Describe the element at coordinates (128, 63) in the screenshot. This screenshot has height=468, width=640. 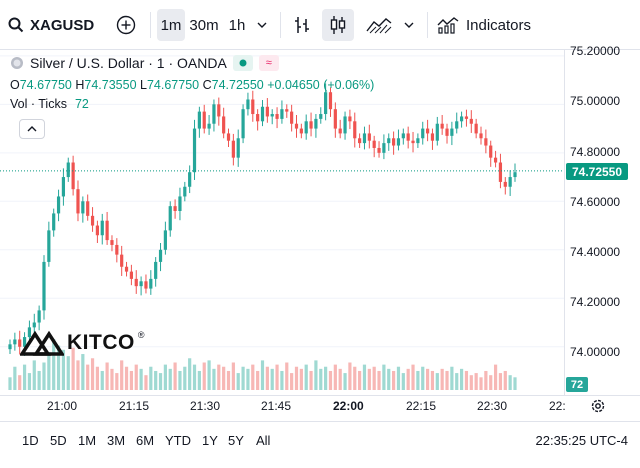
I see `series-title: Silver / U.S. Dollar · 1 · OANDA` at that location.